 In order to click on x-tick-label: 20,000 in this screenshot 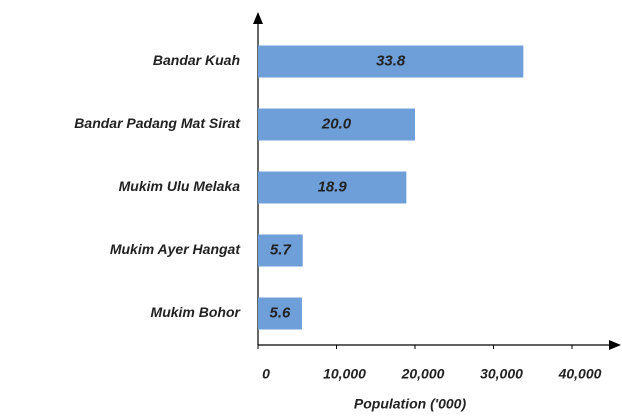, I will do `click(423, 374)`.